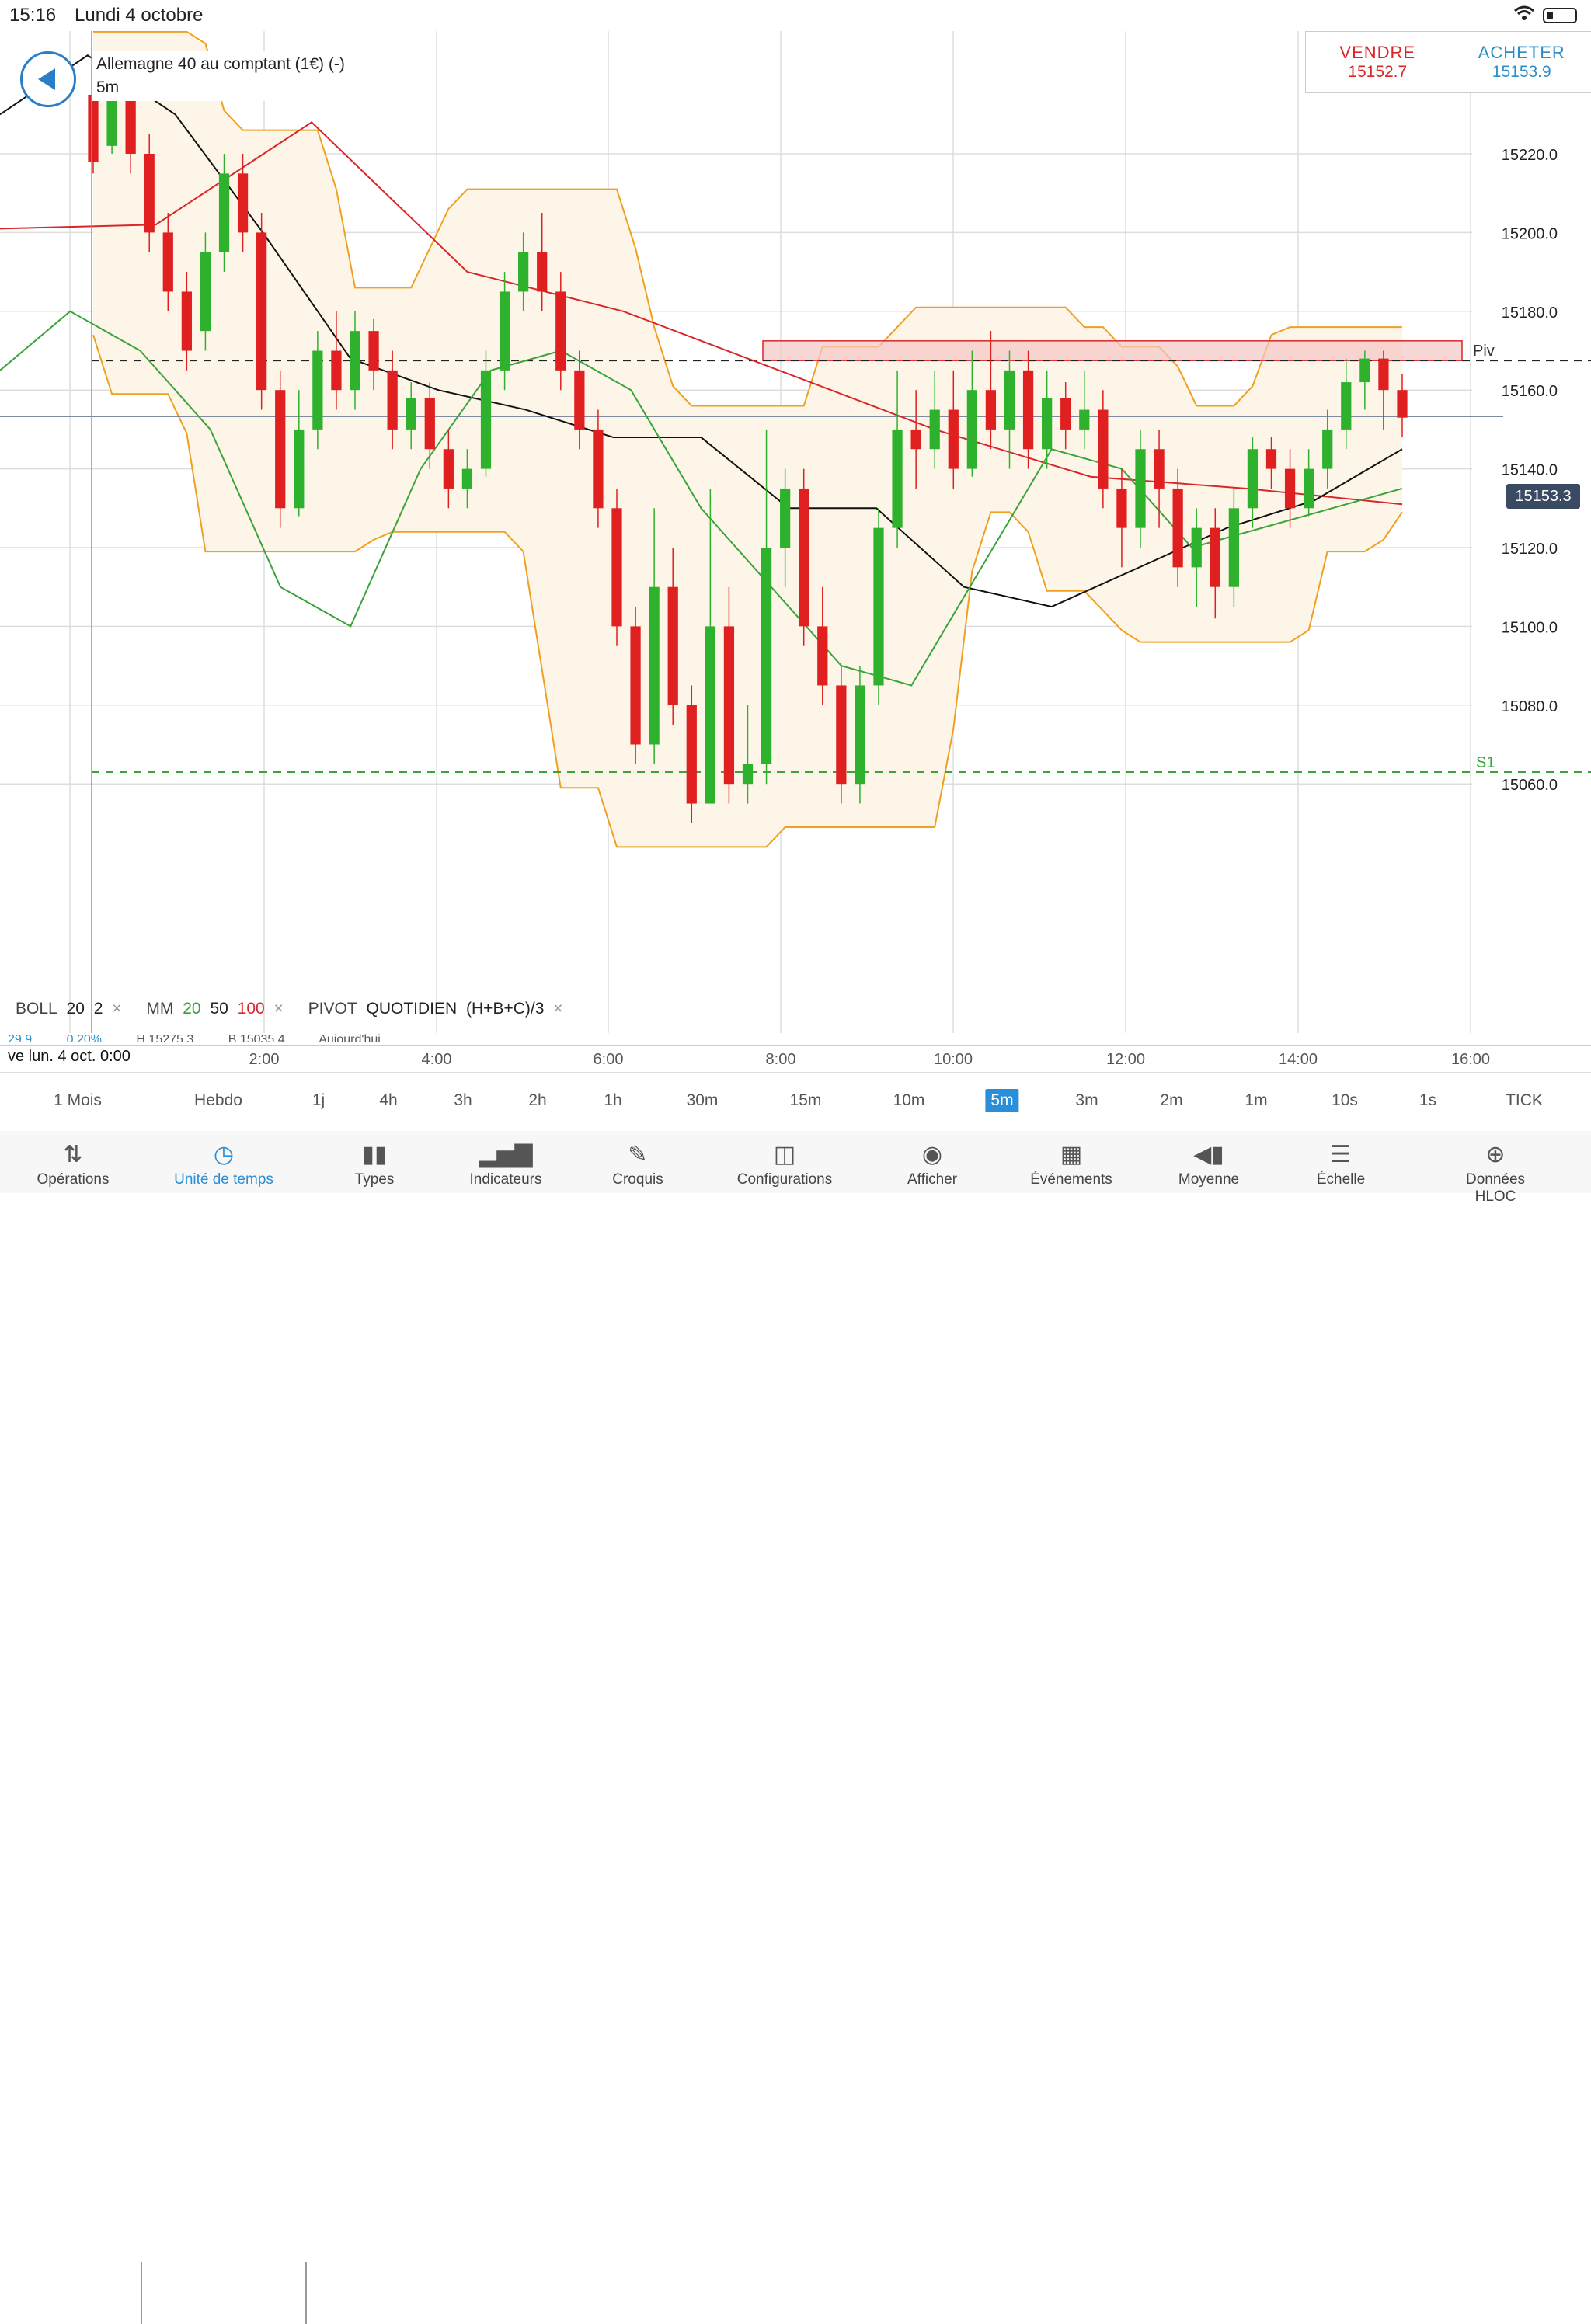 The width and height of the screenshot is (1591, 2324). I want to click on tool-candles: ▮▮Types, so click(375, 1162).